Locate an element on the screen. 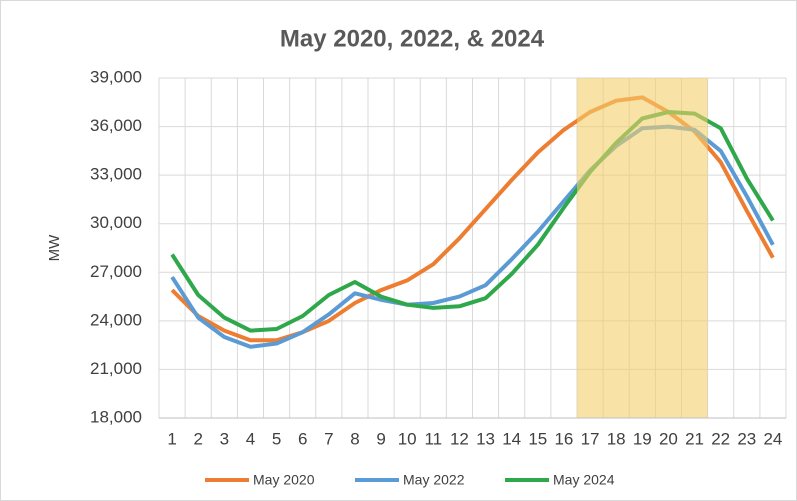 The height and width of the screenshot is (501, 797). chart-title: May 2020, 2022, & 2024 is located at coordinates (412, 38).